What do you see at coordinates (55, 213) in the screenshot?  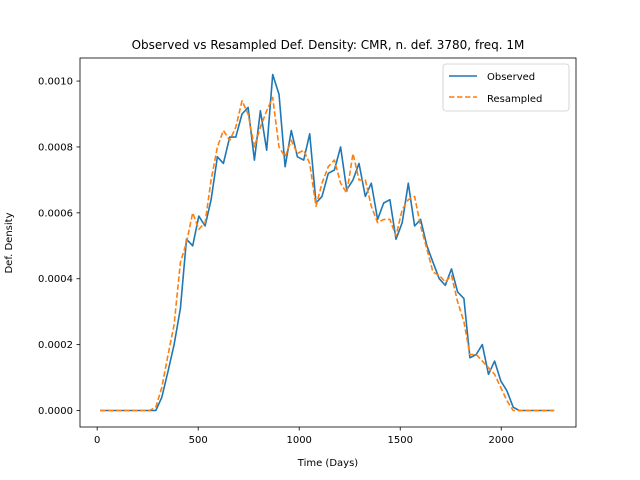 I see `y-tick-label: 0.0006` at bounding box center [55, 213].